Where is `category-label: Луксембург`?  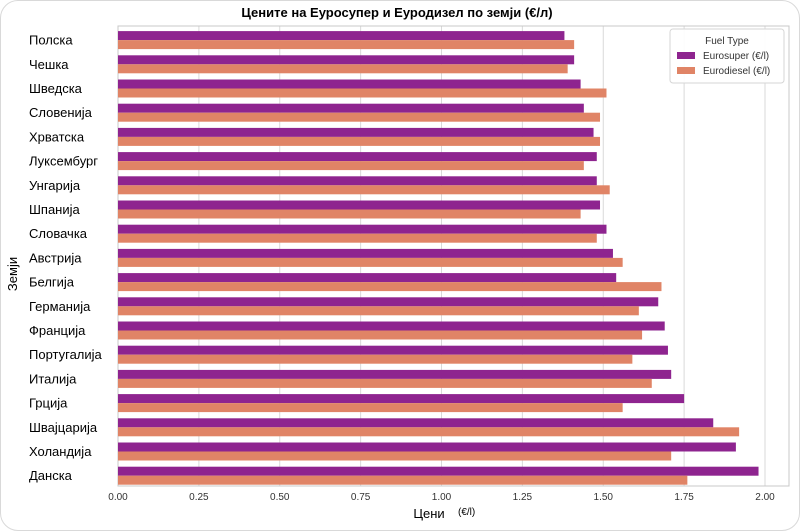 category-label: Луксембург is located at coordinates (63, 161).